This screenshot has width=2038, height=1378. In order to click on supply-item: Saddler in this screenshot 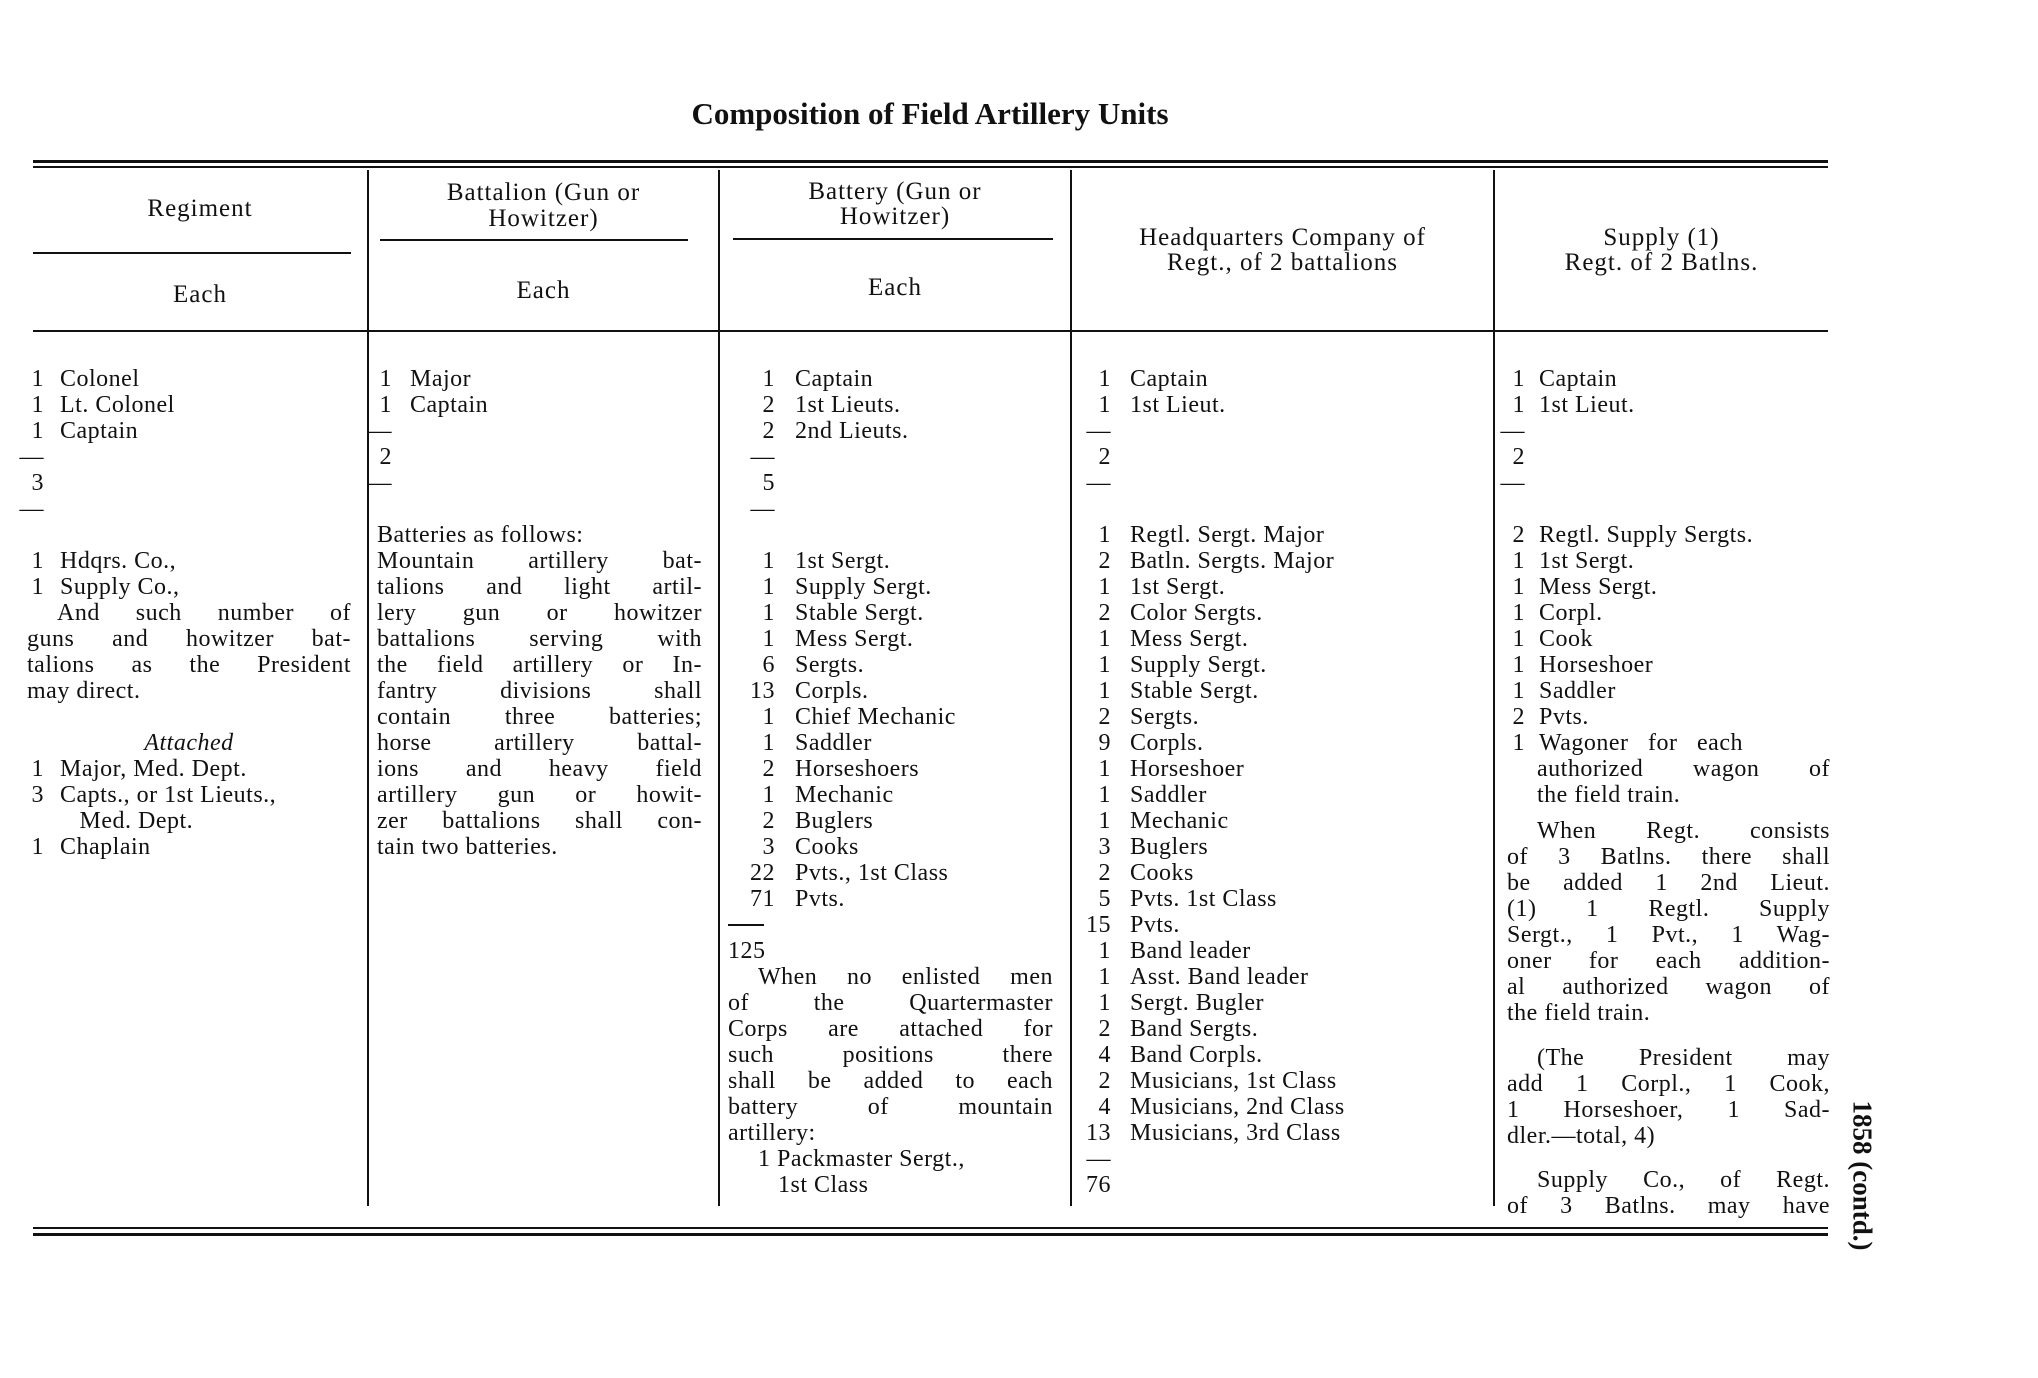, I will do `click(1577, 691)`.